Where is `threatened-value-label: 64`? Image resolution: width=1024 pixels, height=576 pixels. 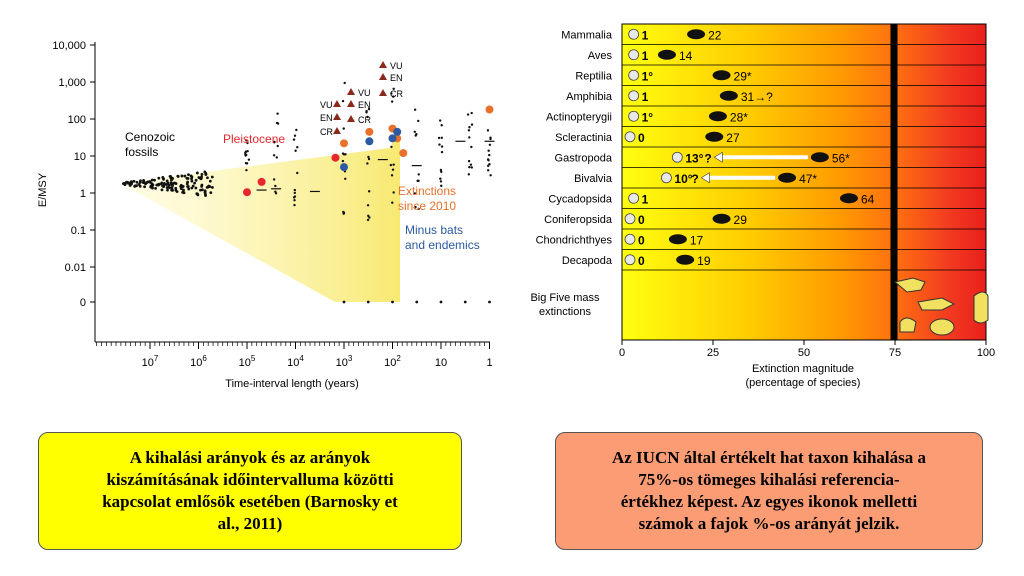 threatened-value-label: 64 is located at coordinates (868, 199).